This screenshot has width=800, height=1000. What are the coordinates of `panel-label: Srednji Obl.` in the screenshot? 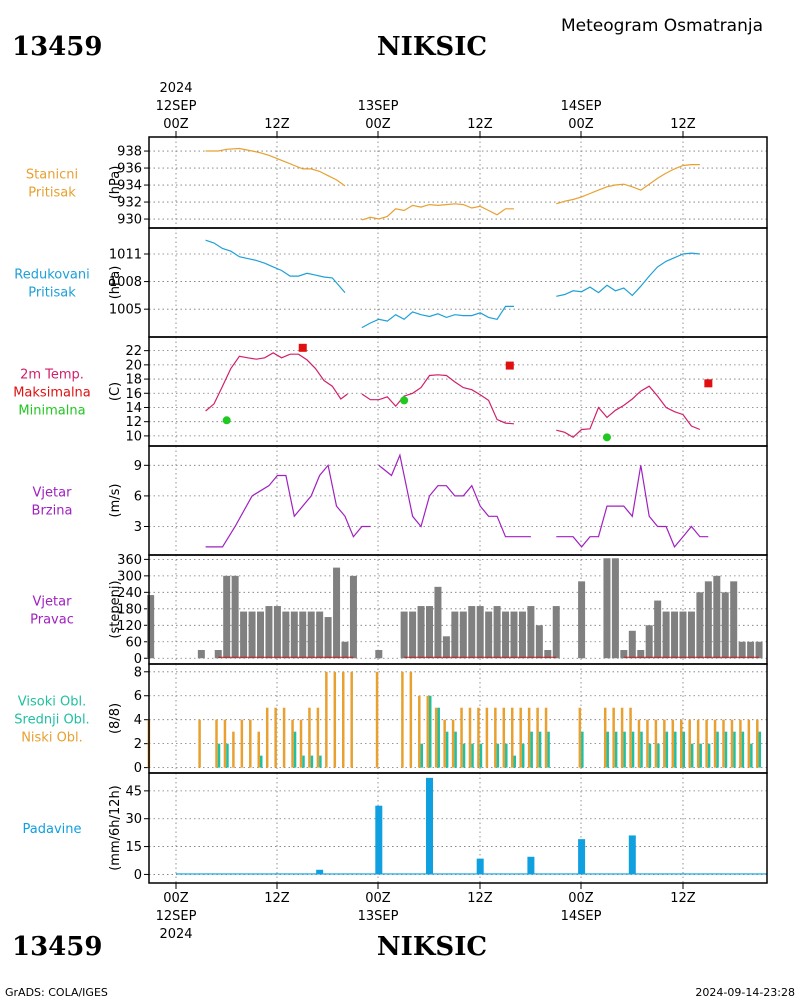 It's located at (51, 720).